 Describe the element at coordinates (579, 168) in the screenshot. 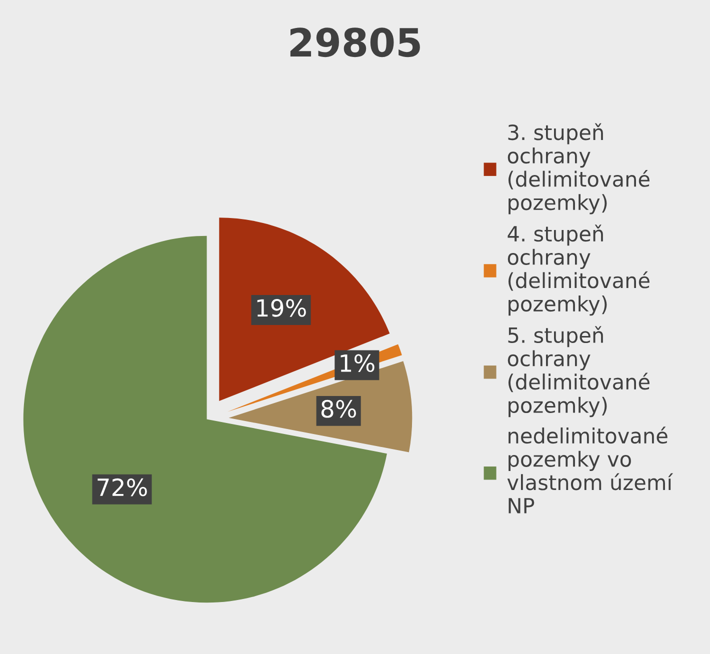

I see `legend-label: 3. stupeň ochrany (delimitované pozemky)` at that location.